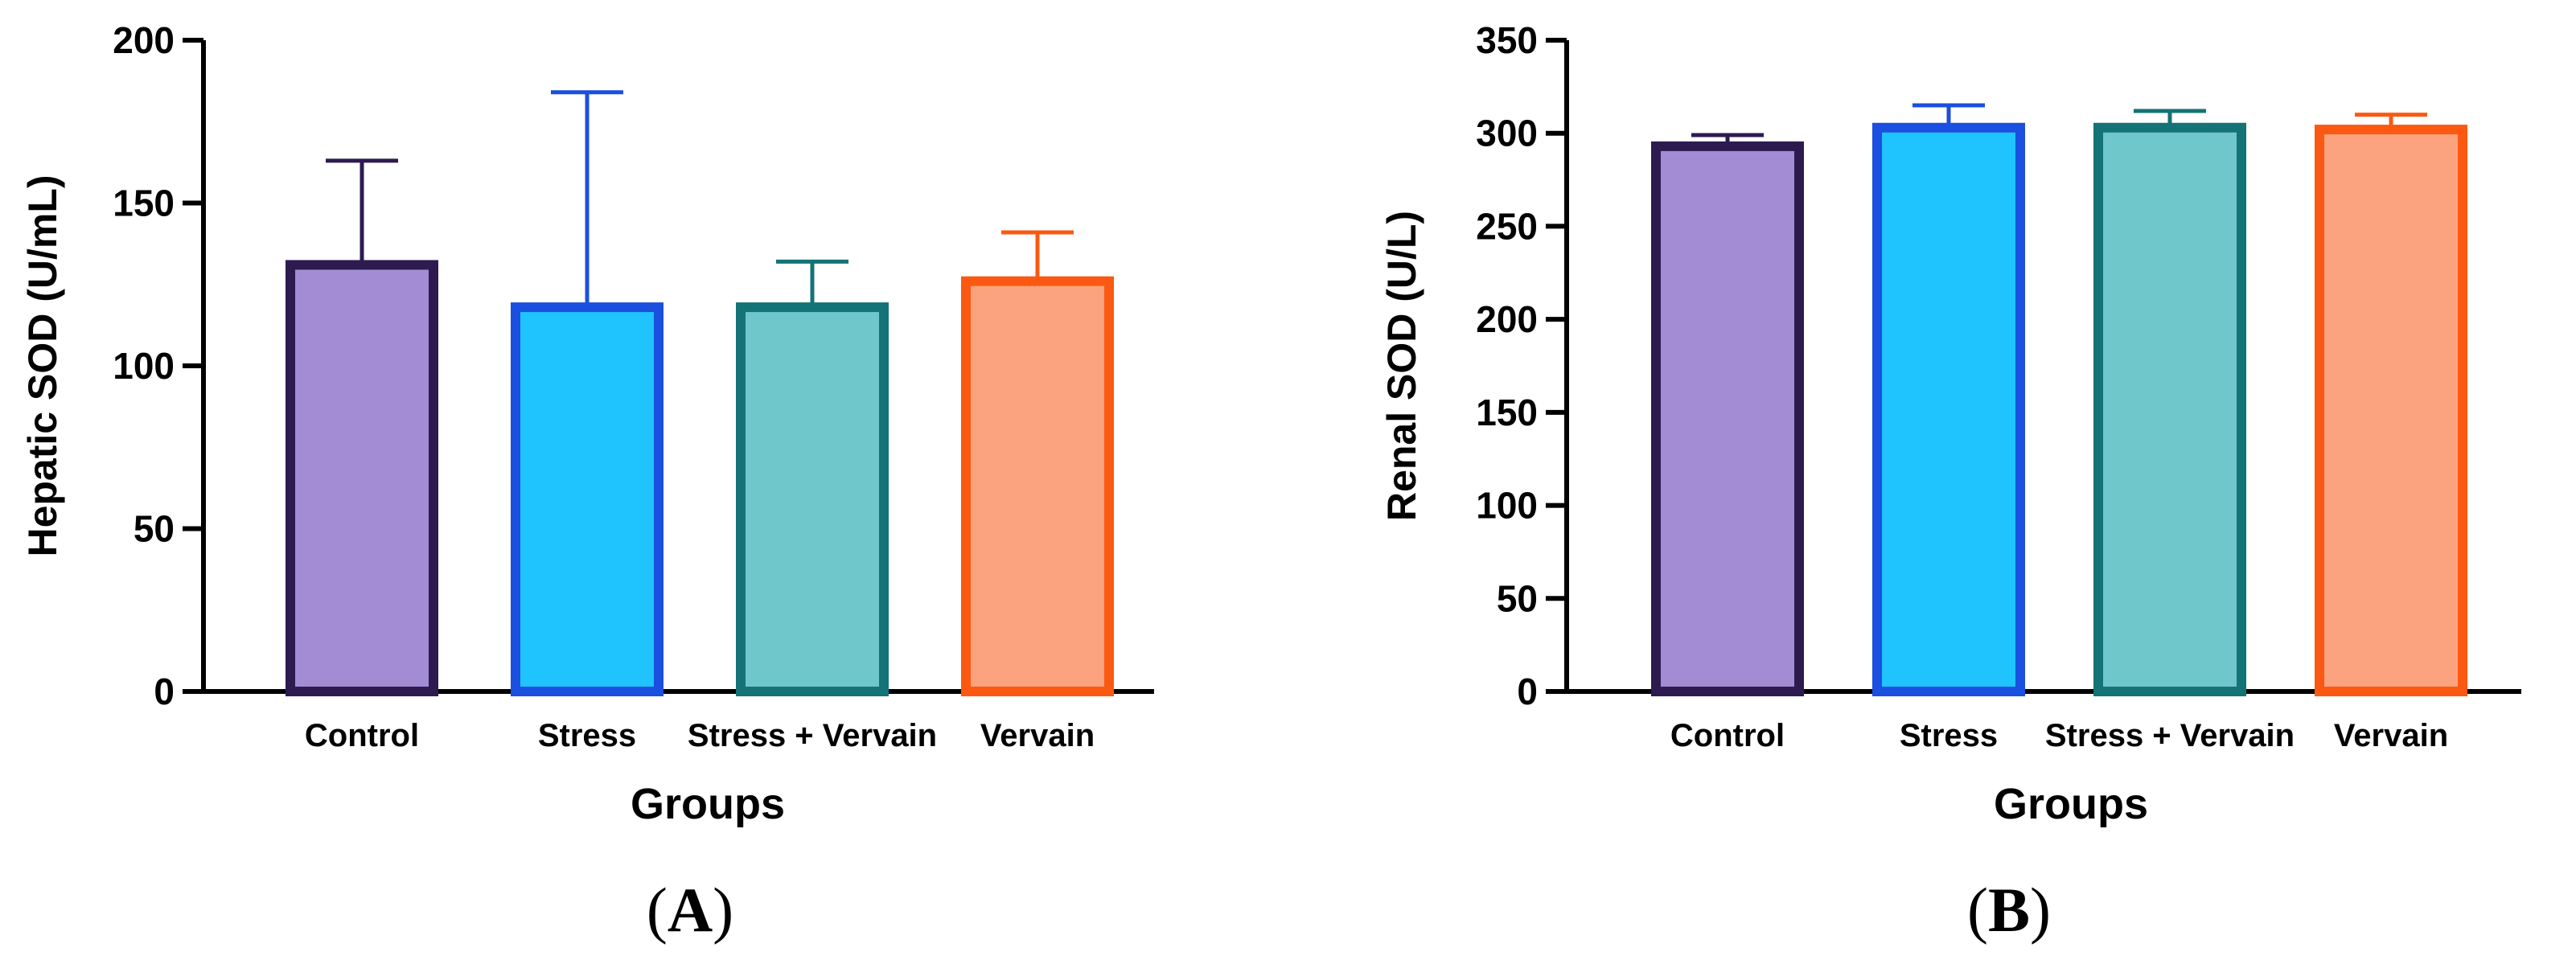 Image resolution: width=2576 pixels, height=956 pixels. Describe the element at coordinates (700, 199) in the screenshot. I see `panel-a-error-bars` at that location.